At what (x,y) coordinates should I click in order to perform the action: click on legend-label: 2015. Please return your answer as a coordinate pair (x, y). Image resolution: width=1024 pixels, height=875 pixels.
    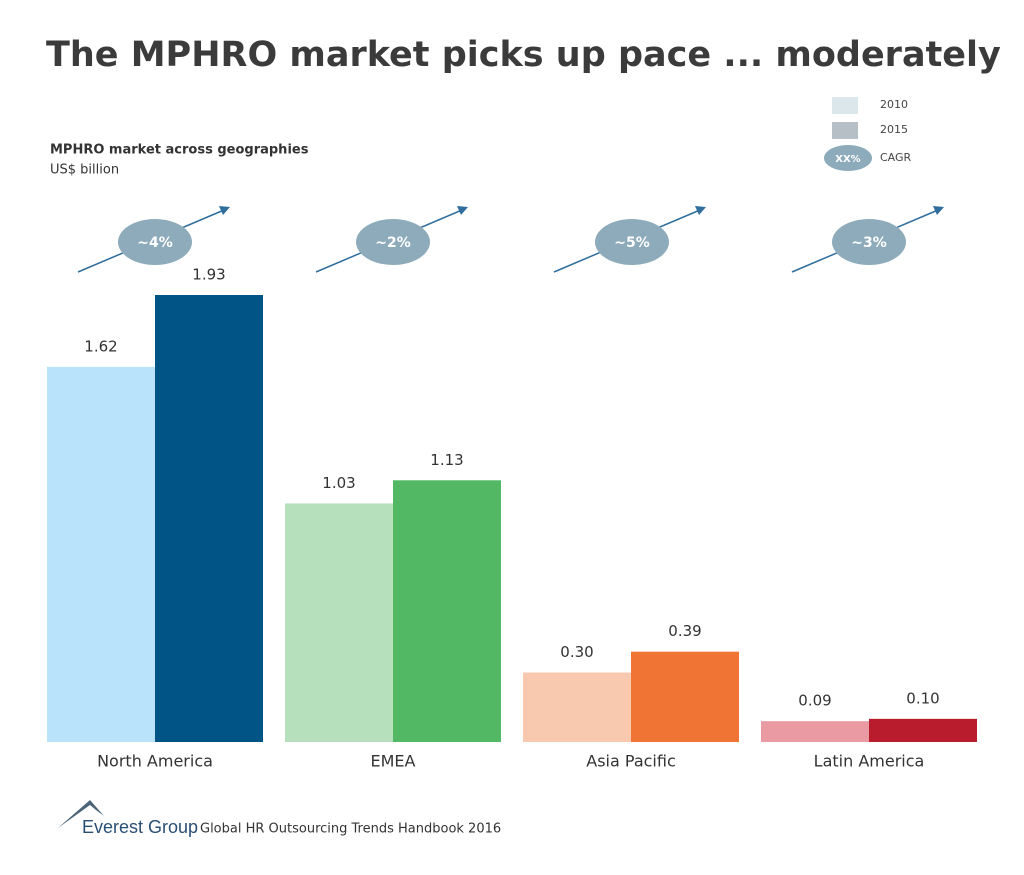
    Looking at the image, I should click on (894, 129).